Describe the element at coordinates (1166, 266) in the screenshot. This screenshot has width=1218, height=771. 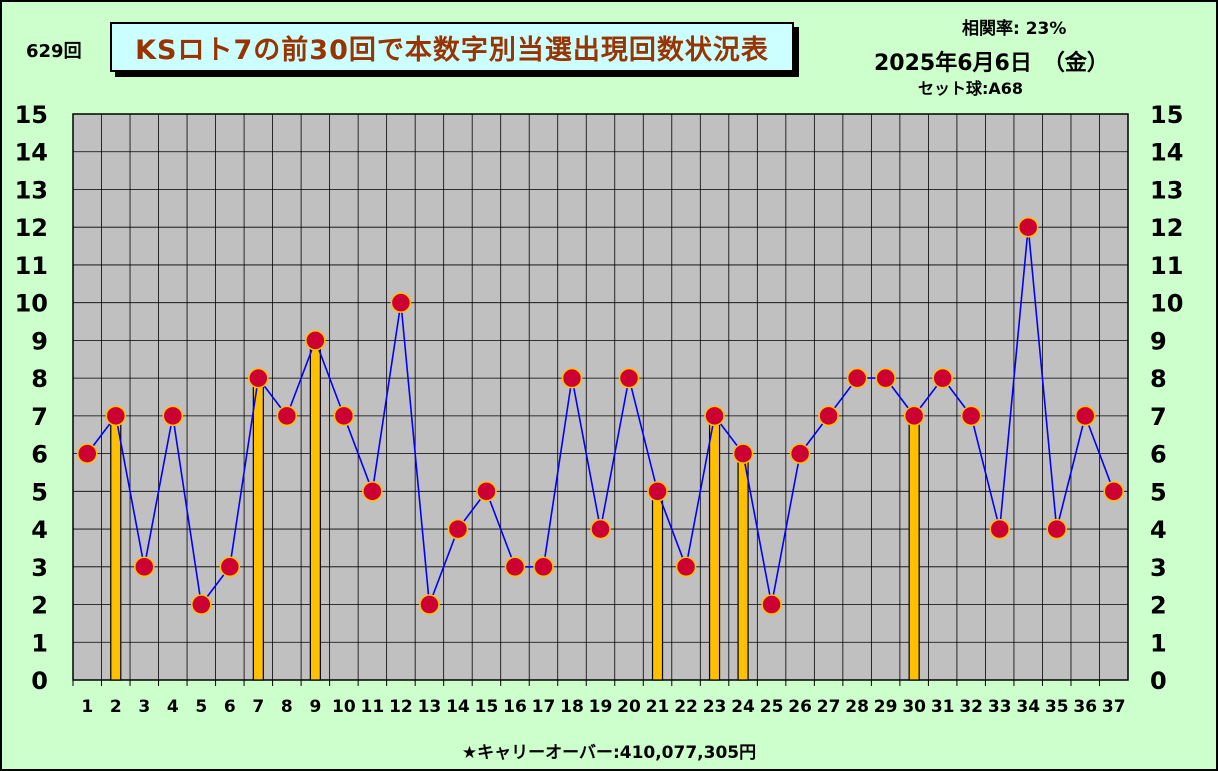
I see `y-tick-label-right: 11` at that location.